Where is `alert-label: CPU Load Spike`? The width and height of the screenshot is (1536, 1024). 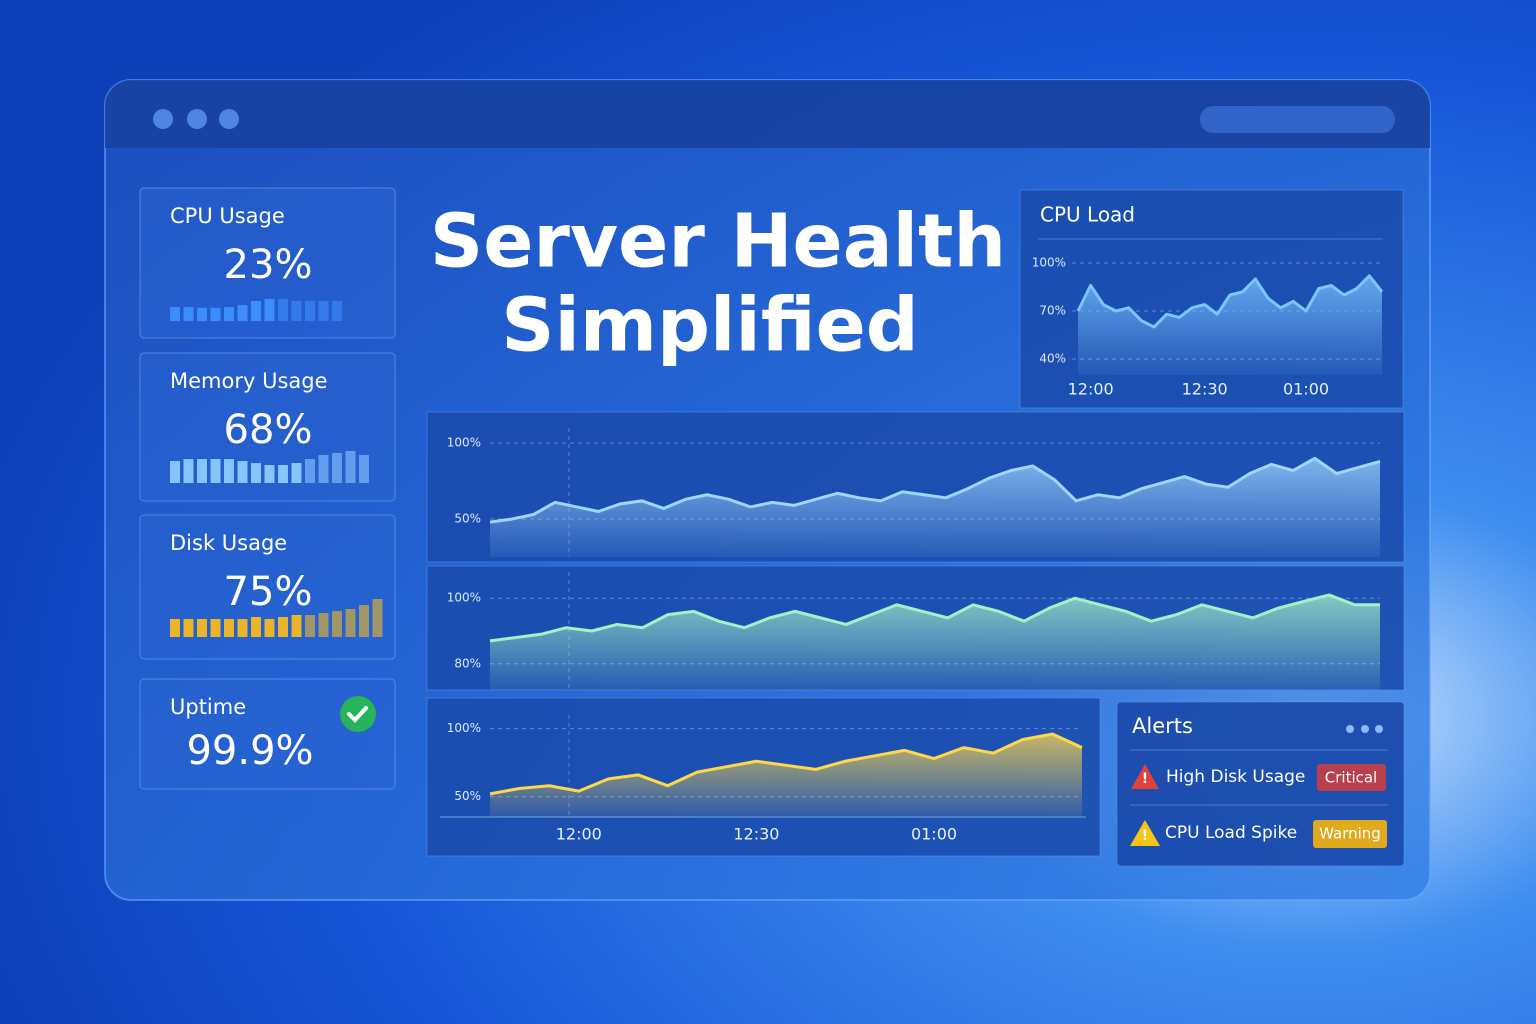
alert-label: CPU Load Spike is located at coordinates (1231, 833).